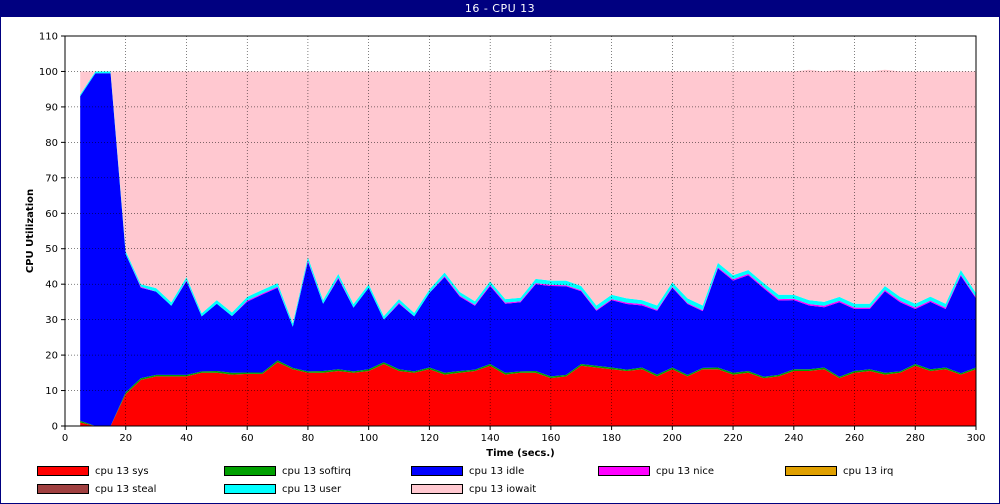 This screenshot has height=504, width=1000. I want to click on y-tick-label: 100, so click(48, 72).